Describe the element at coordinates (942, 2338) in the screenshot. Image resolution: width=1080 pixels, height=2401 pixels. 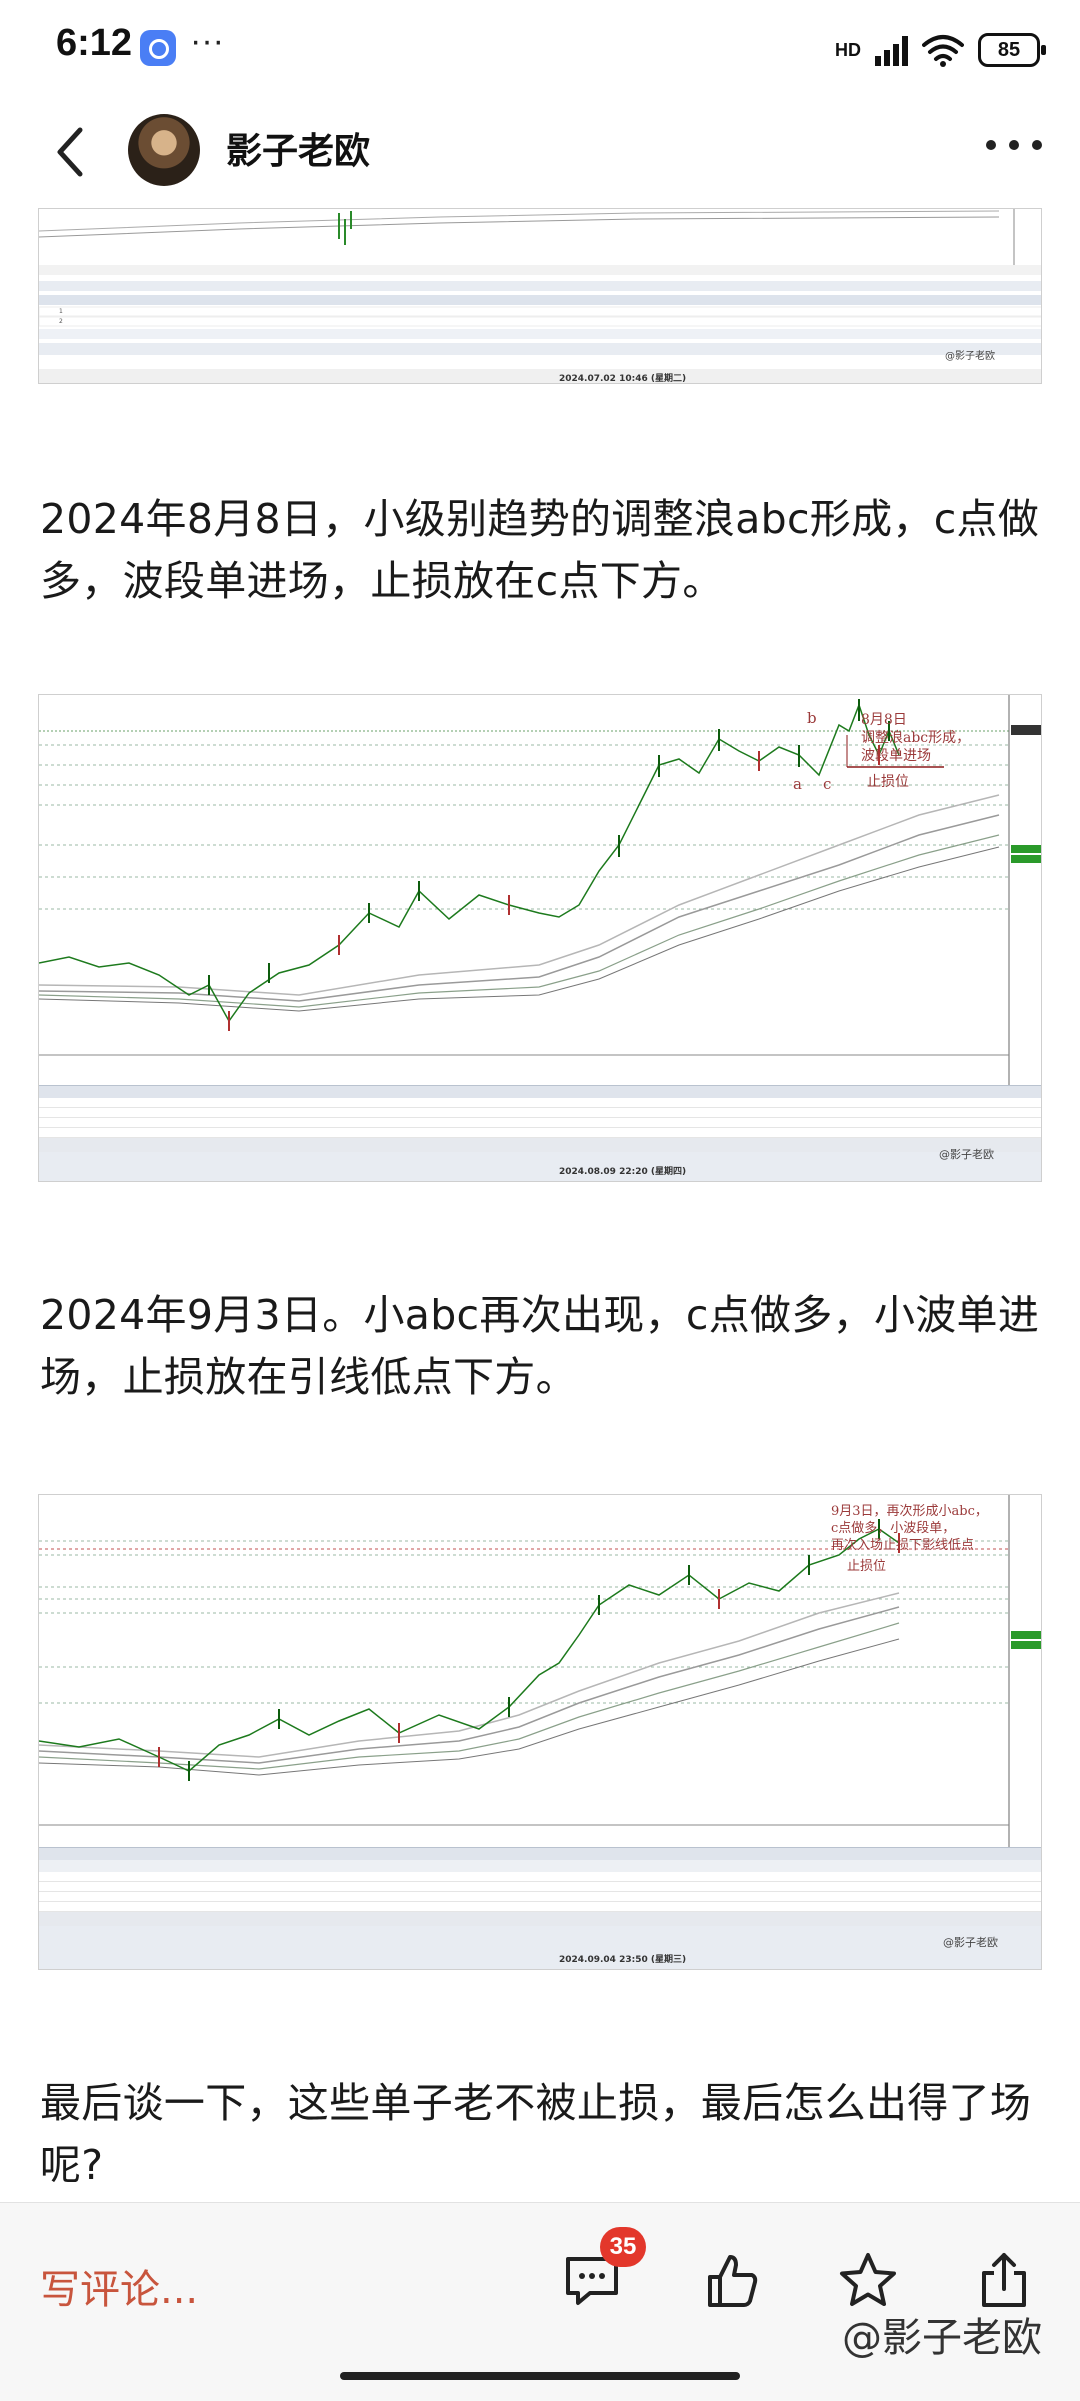
I see `author-watermark: @影子老欧` at that location.